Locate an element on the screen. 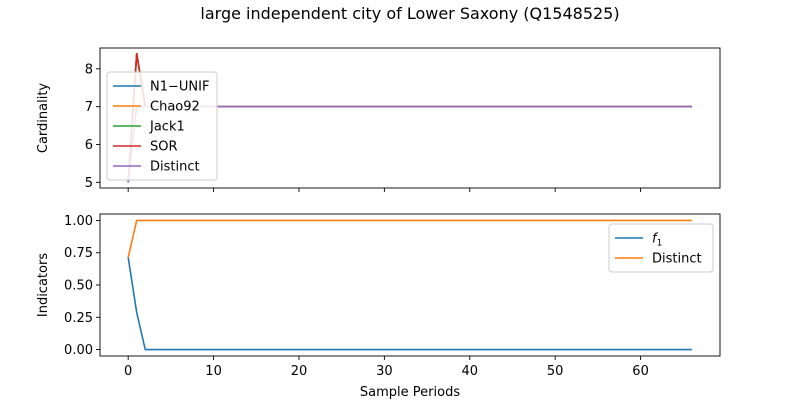 This screenshot has width=800, height=400. legend-label-1-1: Distinct is located at coordinates (677, 259).